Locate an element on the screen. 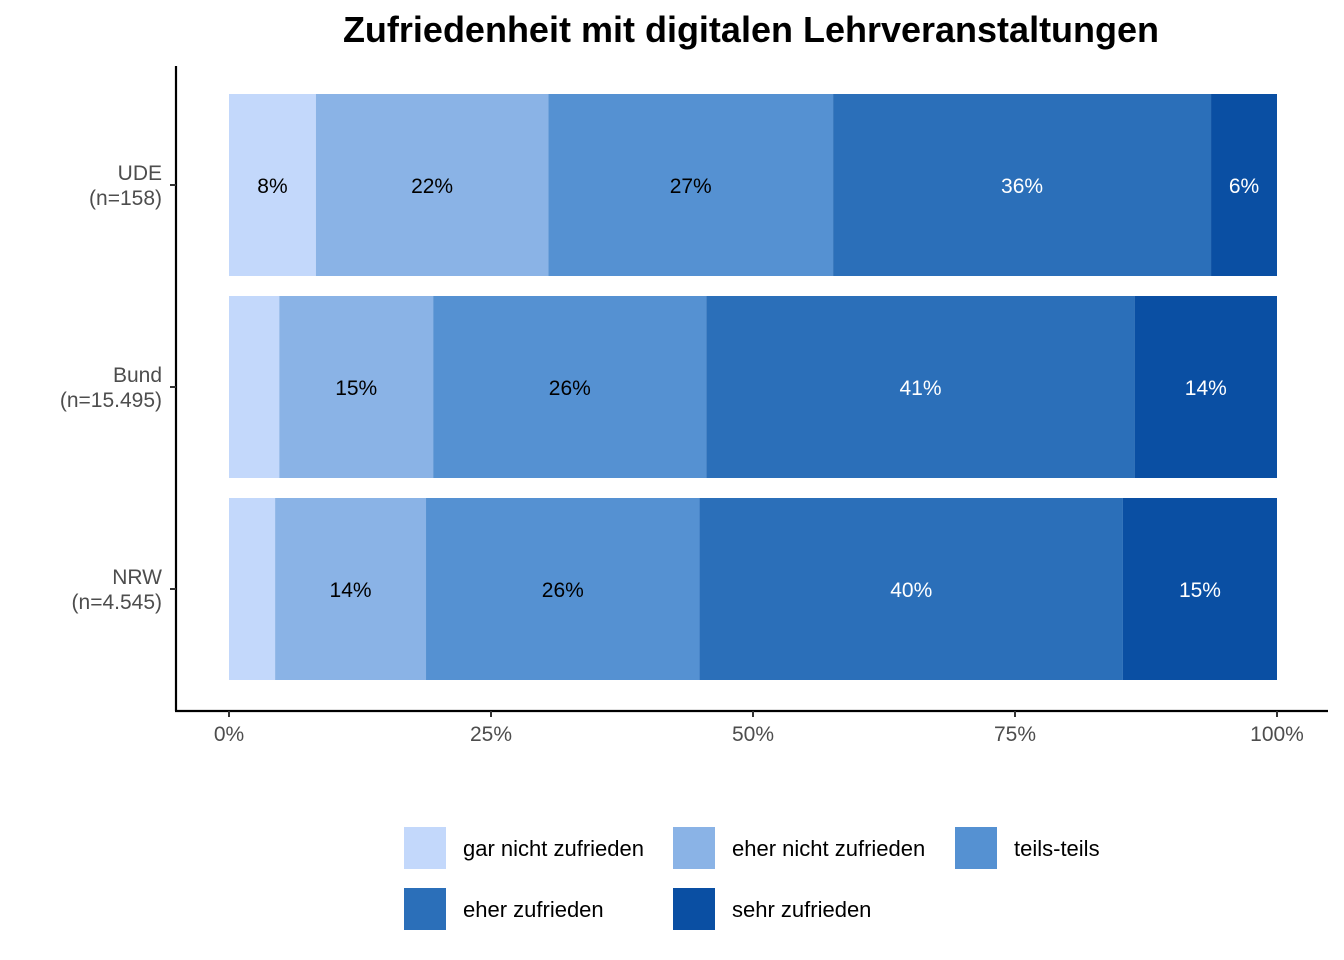  data-label: 8% is located at coordinates (272, 186).